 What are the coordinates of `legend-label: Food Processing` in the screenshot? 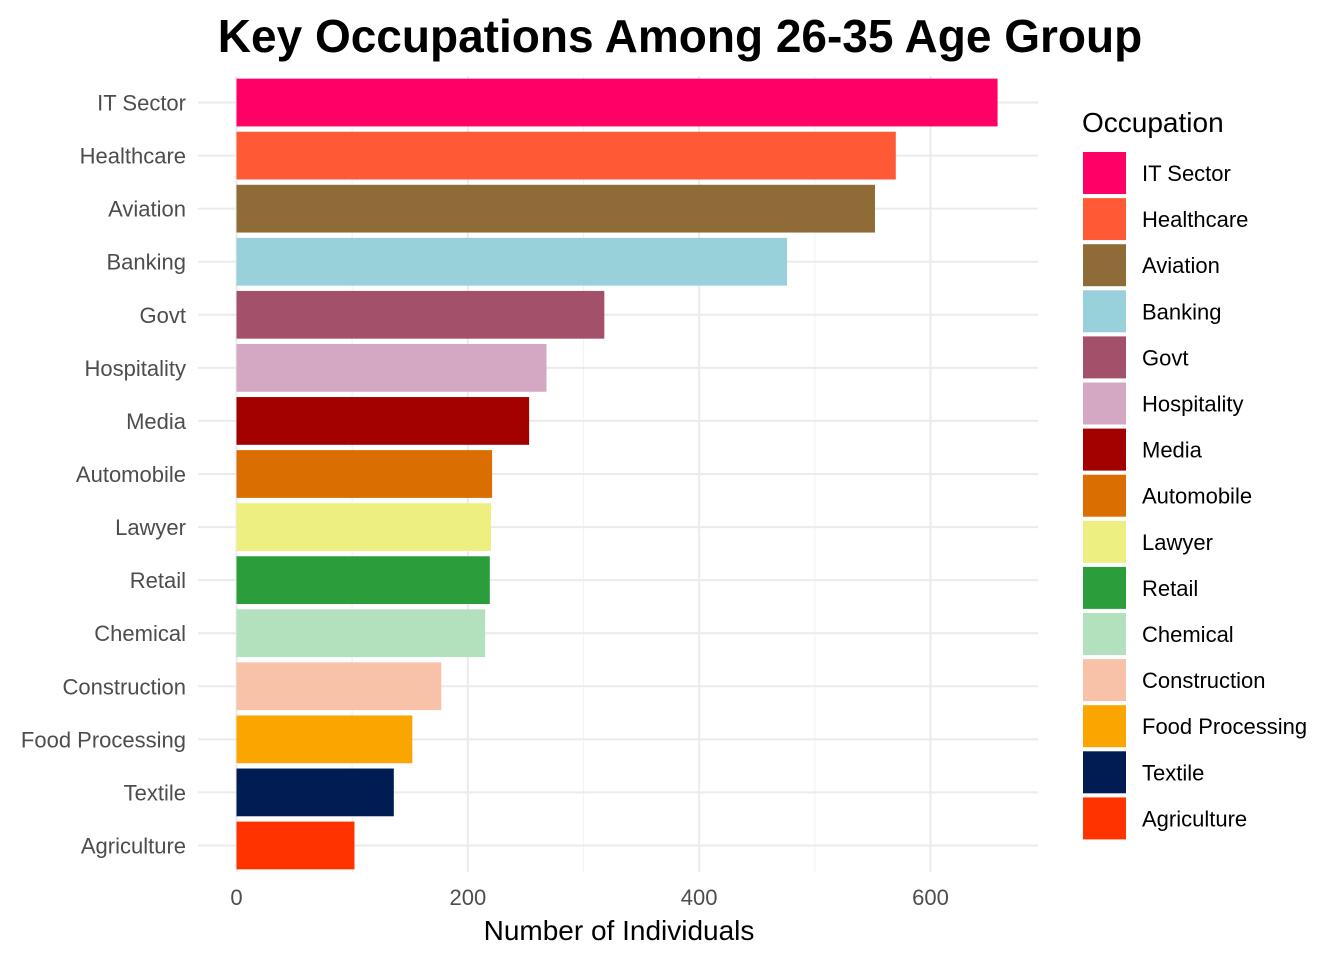 It's located at (1224, 726).